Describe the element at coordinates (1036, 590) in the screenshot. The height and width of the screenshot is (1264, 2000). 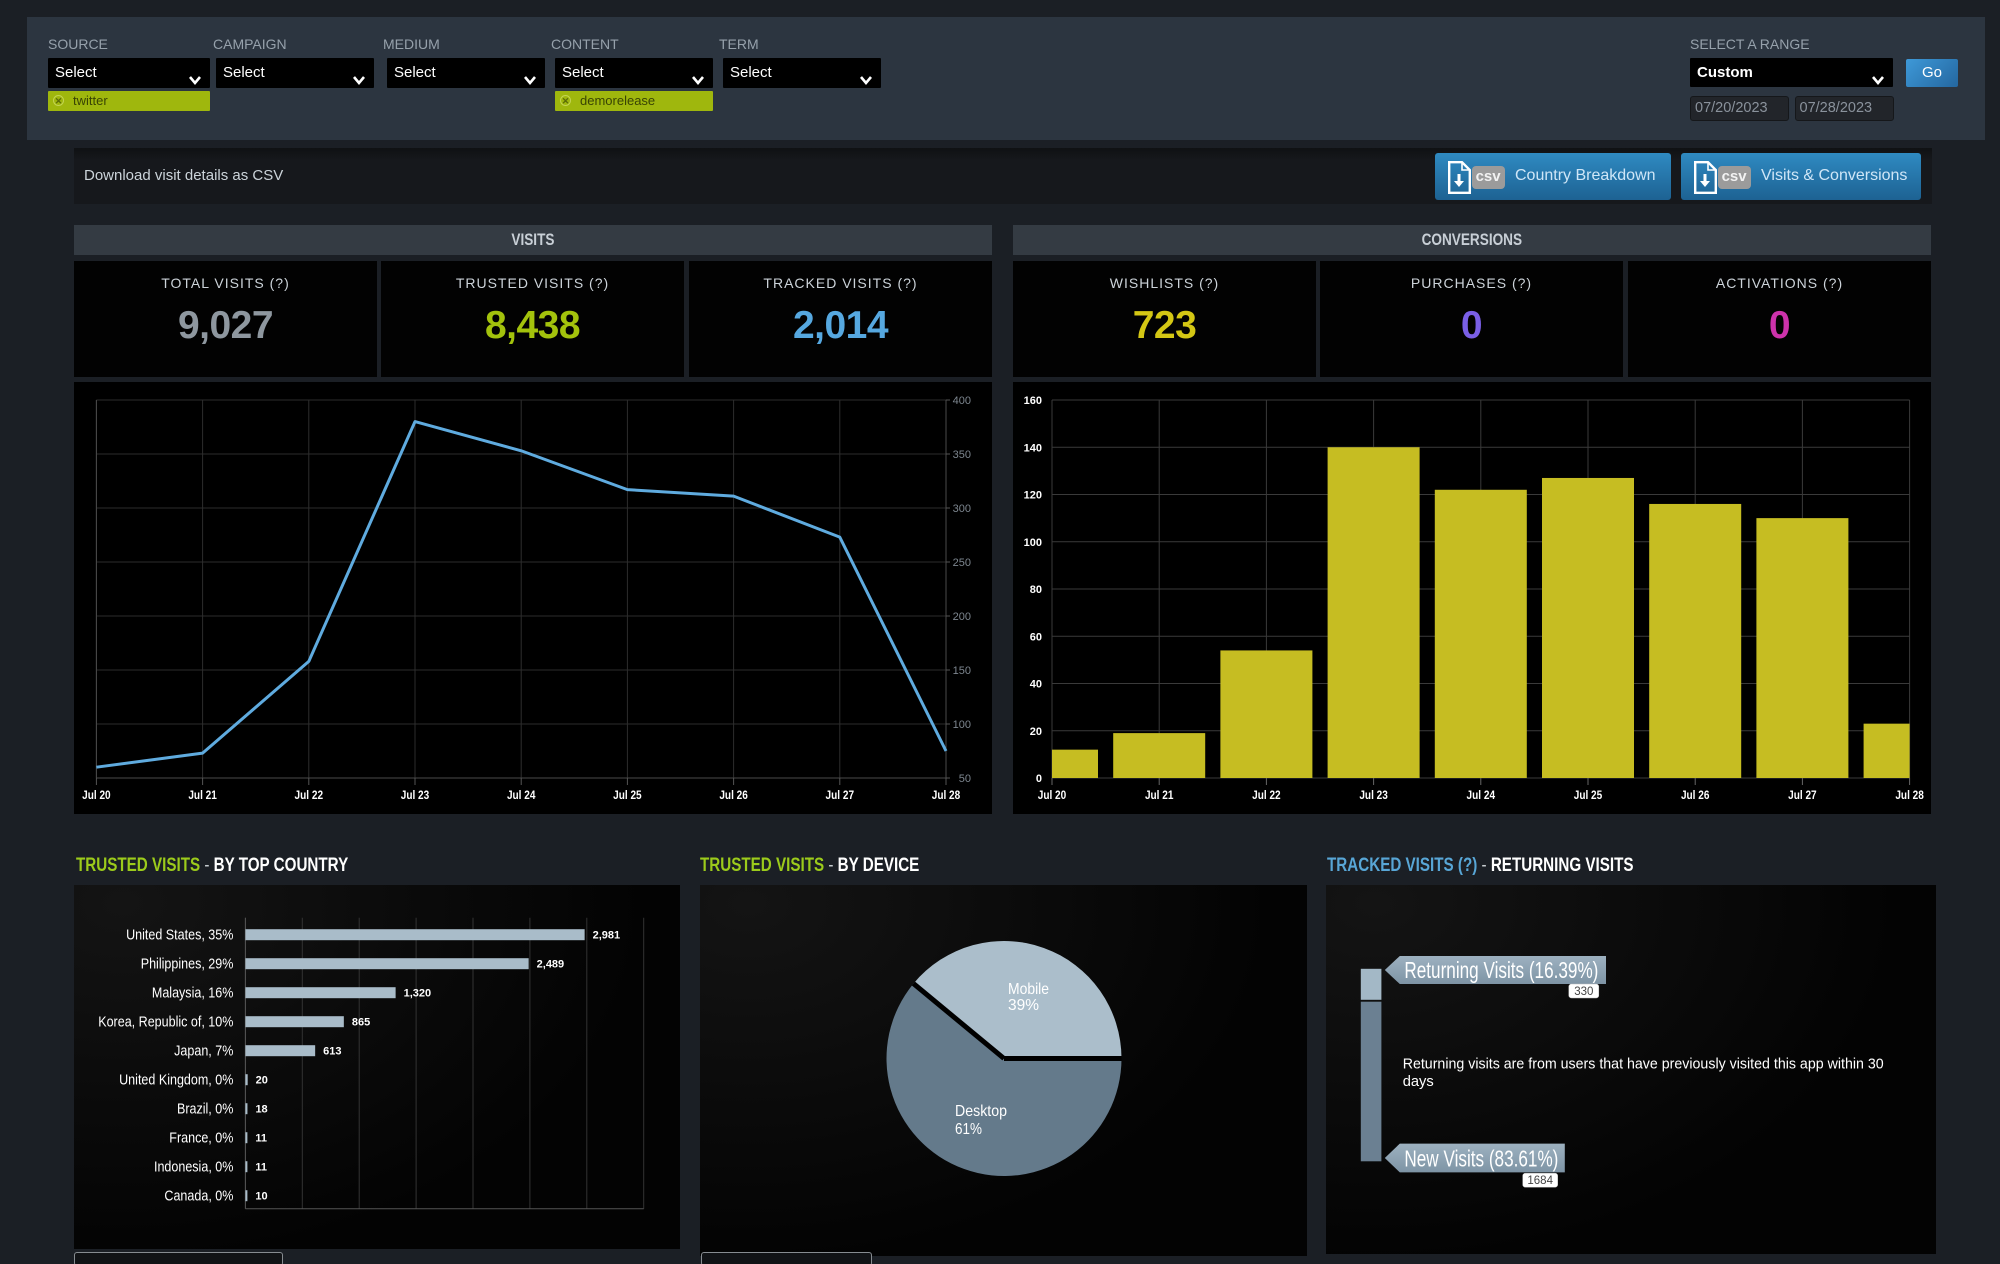
I see `svg-text: 80` at that location.